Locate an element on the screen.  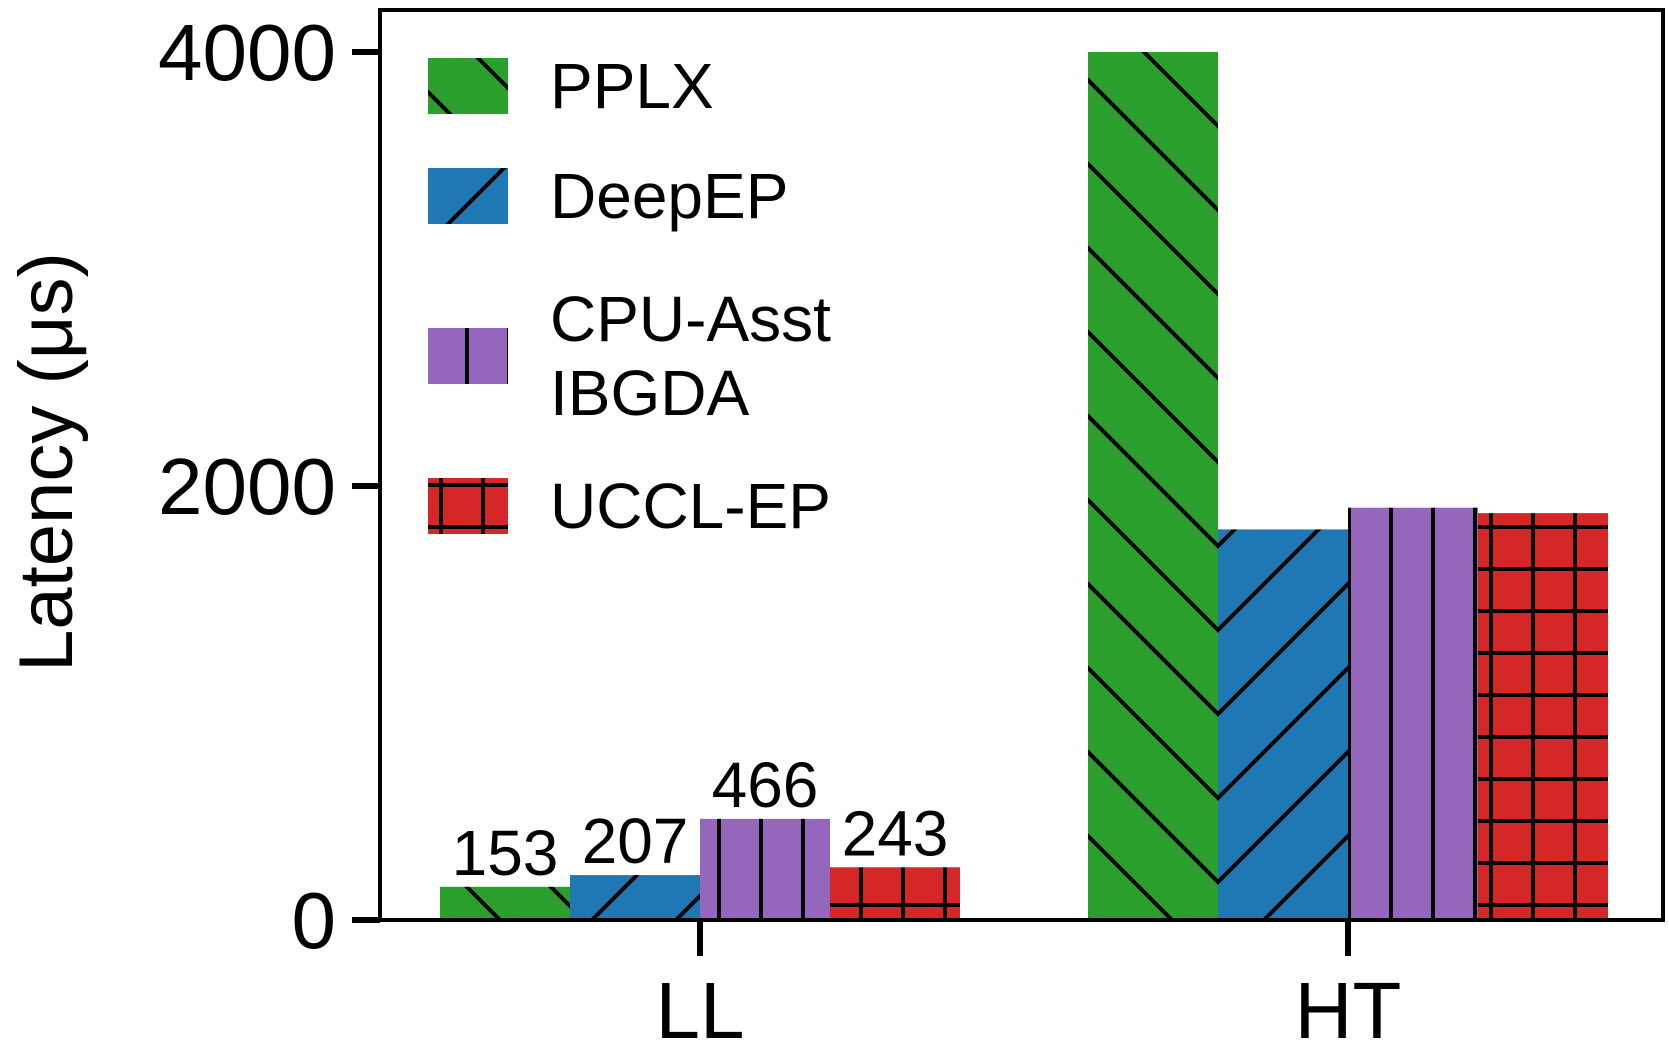
bar-ll-pplx is located at coordinates (505, 903).